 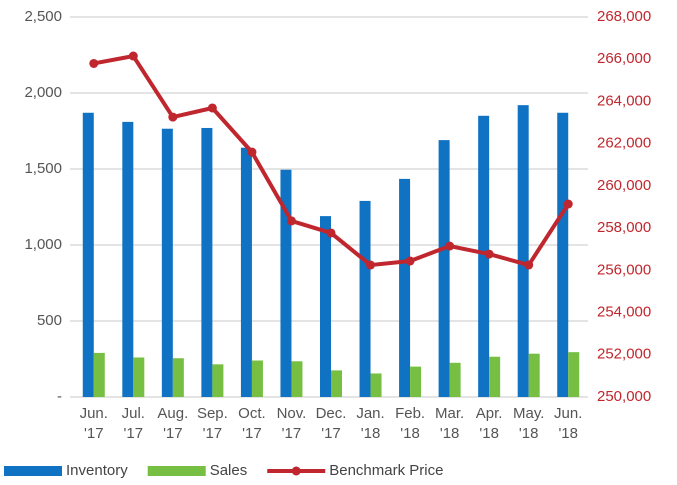 I want to click on y2-tick-label: 258,000, so click(x=624, y=227).